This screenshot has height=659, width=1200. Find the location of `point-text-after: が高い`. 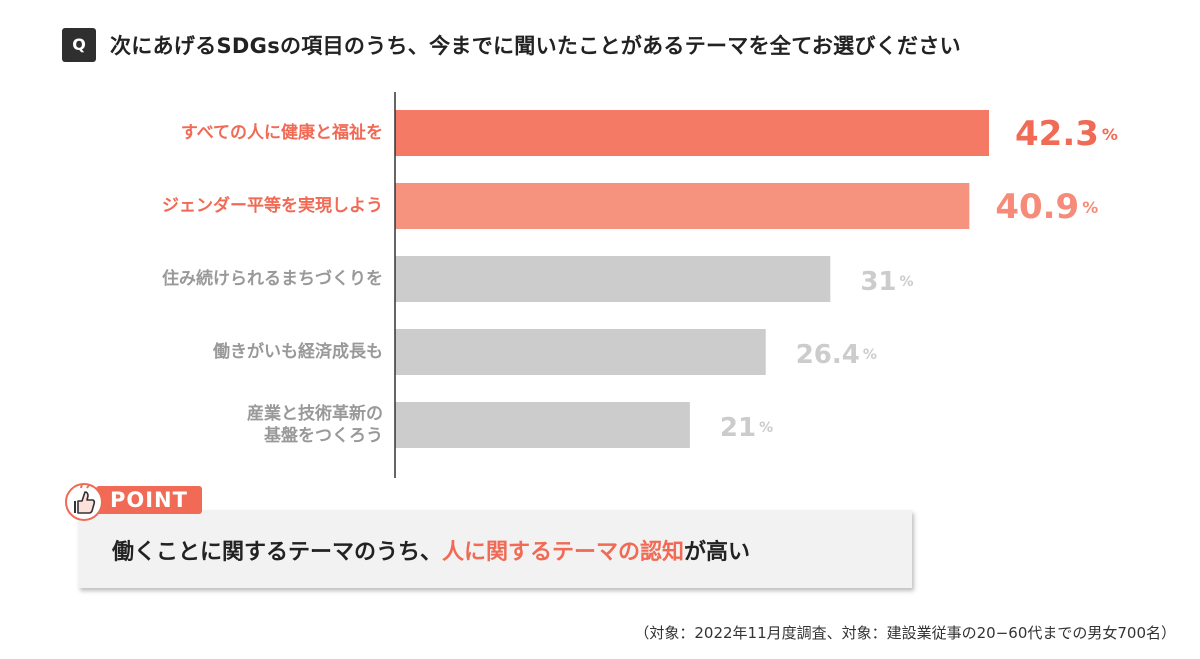

point-text-after: が高い is located at coordinates (717, 552).